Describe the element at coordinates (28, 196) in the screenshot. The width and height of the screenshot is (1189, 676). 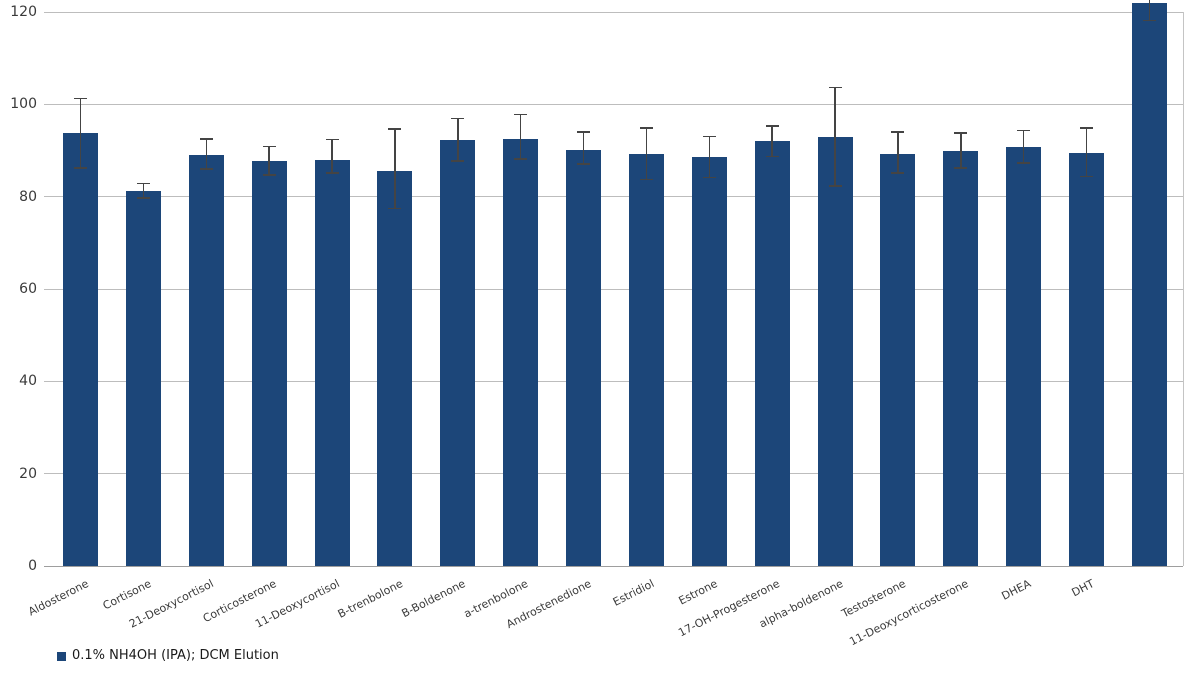
I see `y-tick-label-80: 80` at that location.